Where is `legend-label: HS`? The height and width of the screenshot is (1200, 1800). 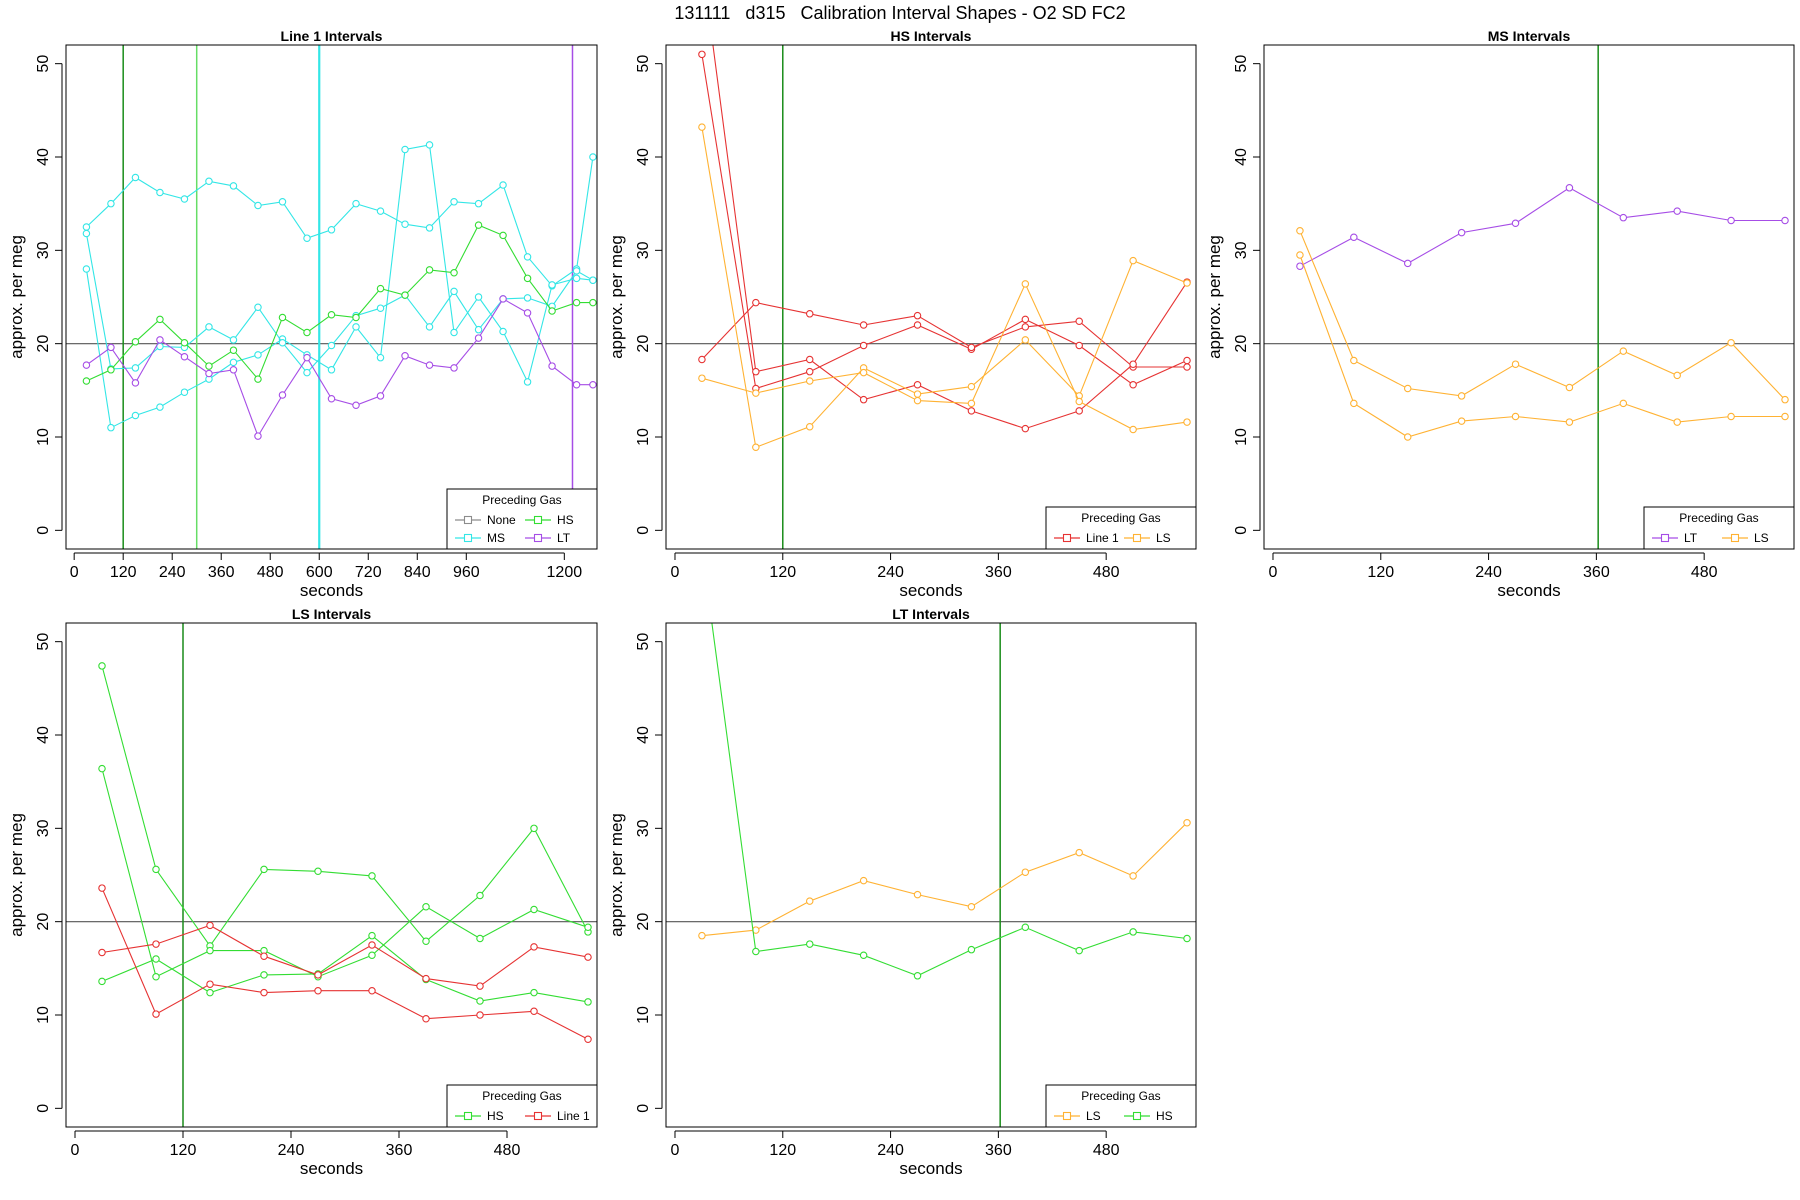
legend-label: HS is located at coordinates (495, 1116).